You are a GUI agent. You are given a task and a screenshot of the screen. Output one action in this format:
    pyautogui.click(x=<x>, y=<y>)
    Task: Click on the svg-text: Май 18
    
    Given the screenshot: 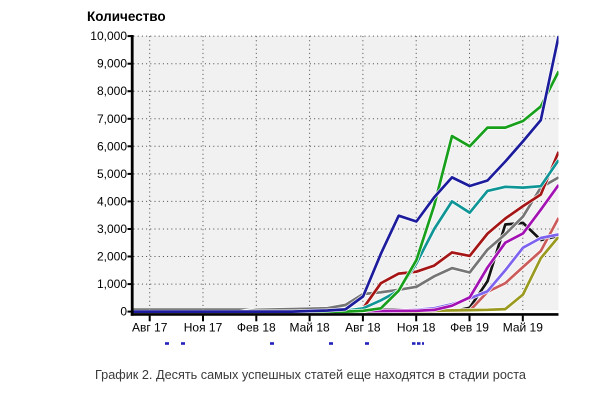 What is the action you would take?
    pyautogui.click(x=309, y=328)
    